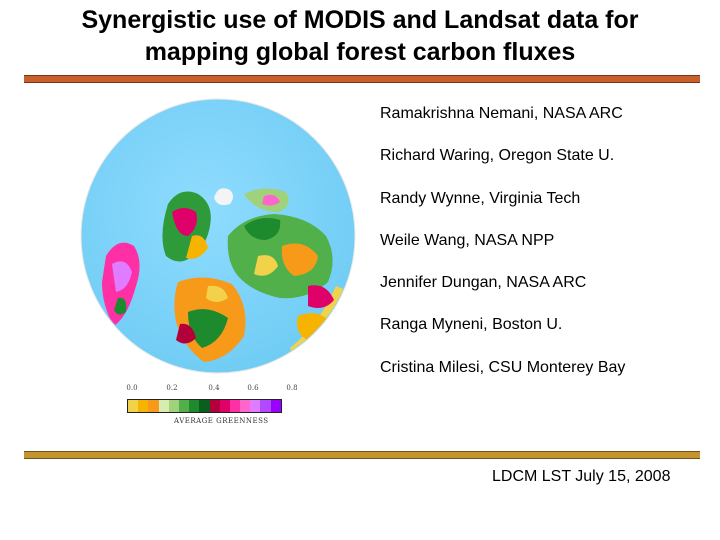 This screenshot has height=540, width=720. I want to click on footer-text: LDCM LST July 15, 2008, so click(581, 476).